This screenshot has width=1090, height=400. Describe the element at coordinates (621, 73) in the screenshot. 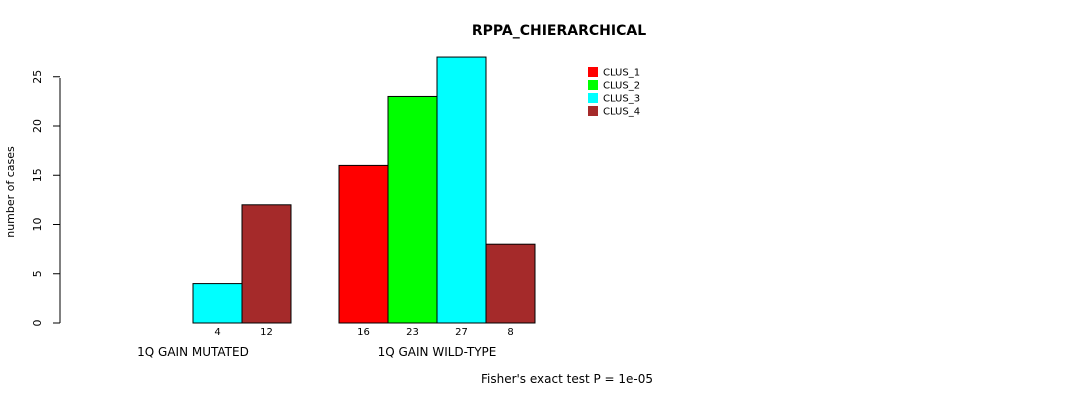

I see `legend-label: CLUS_1` at that location.